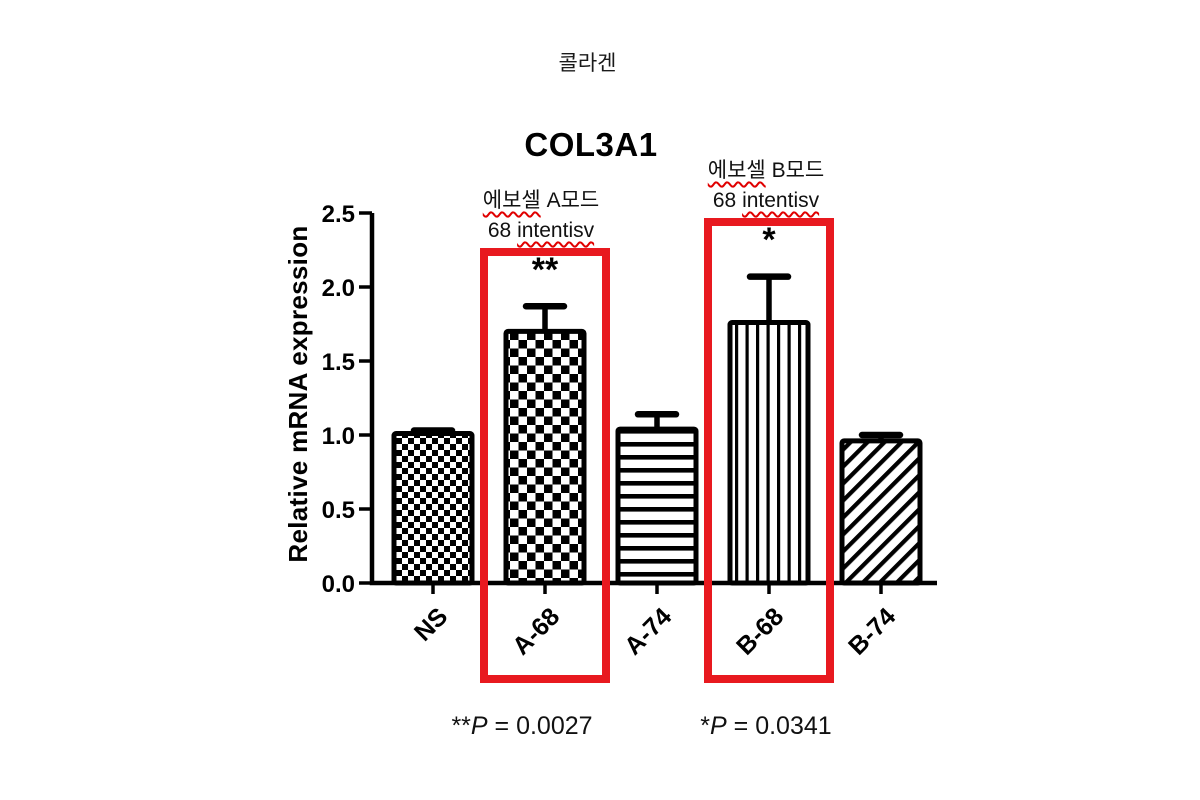  I want to click on p-value-a68-letter: P, so click(479, 726).